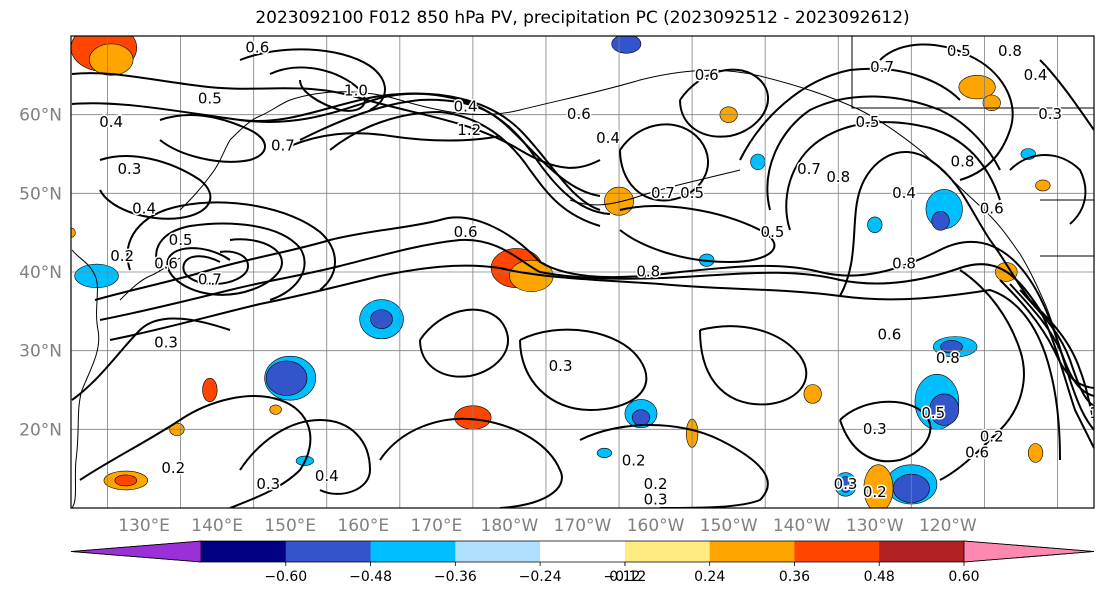 The image size is (1105, 601). I want to click on colorbar-outline, so click(582, 551).